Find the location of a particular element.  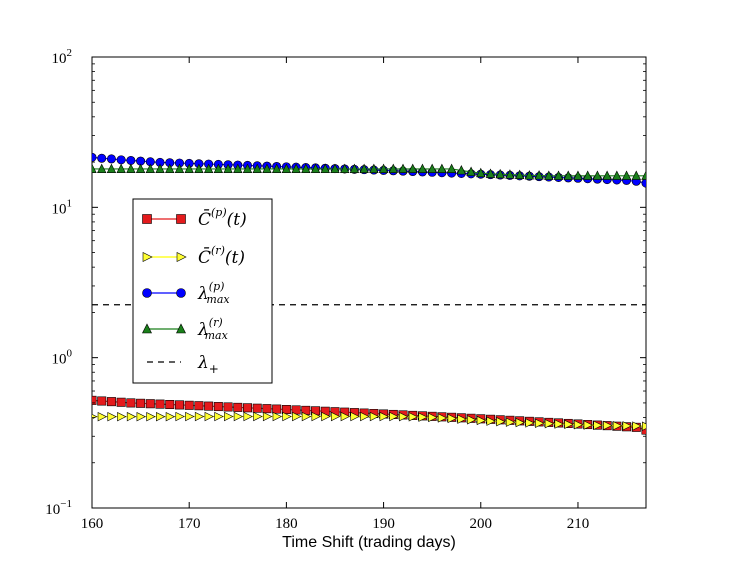

series-line-C_bar_p is located at coordinates (369, 415).